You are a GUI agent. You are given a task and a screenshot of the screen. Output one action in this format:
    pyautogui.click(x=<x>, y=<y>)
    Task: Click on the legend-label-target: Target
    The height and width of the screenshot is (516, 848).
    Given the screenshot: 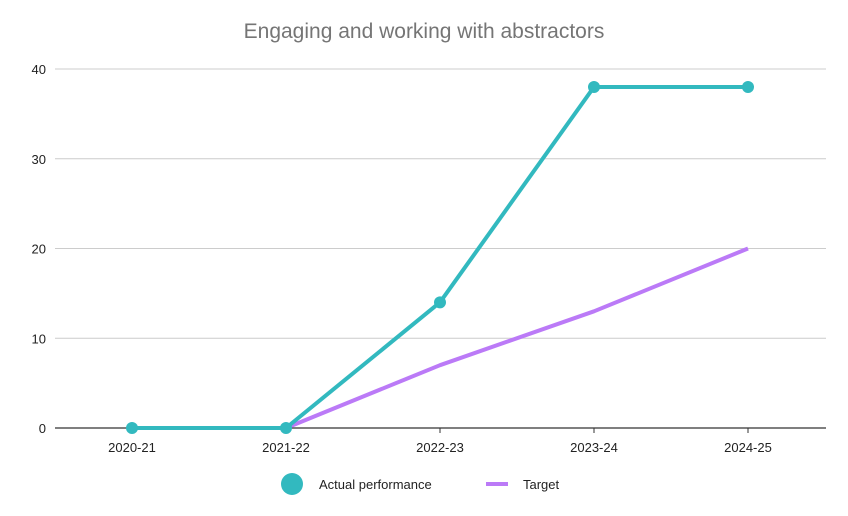 What is the action you would take?
    pyautogui.click(x=541, y=484)
    